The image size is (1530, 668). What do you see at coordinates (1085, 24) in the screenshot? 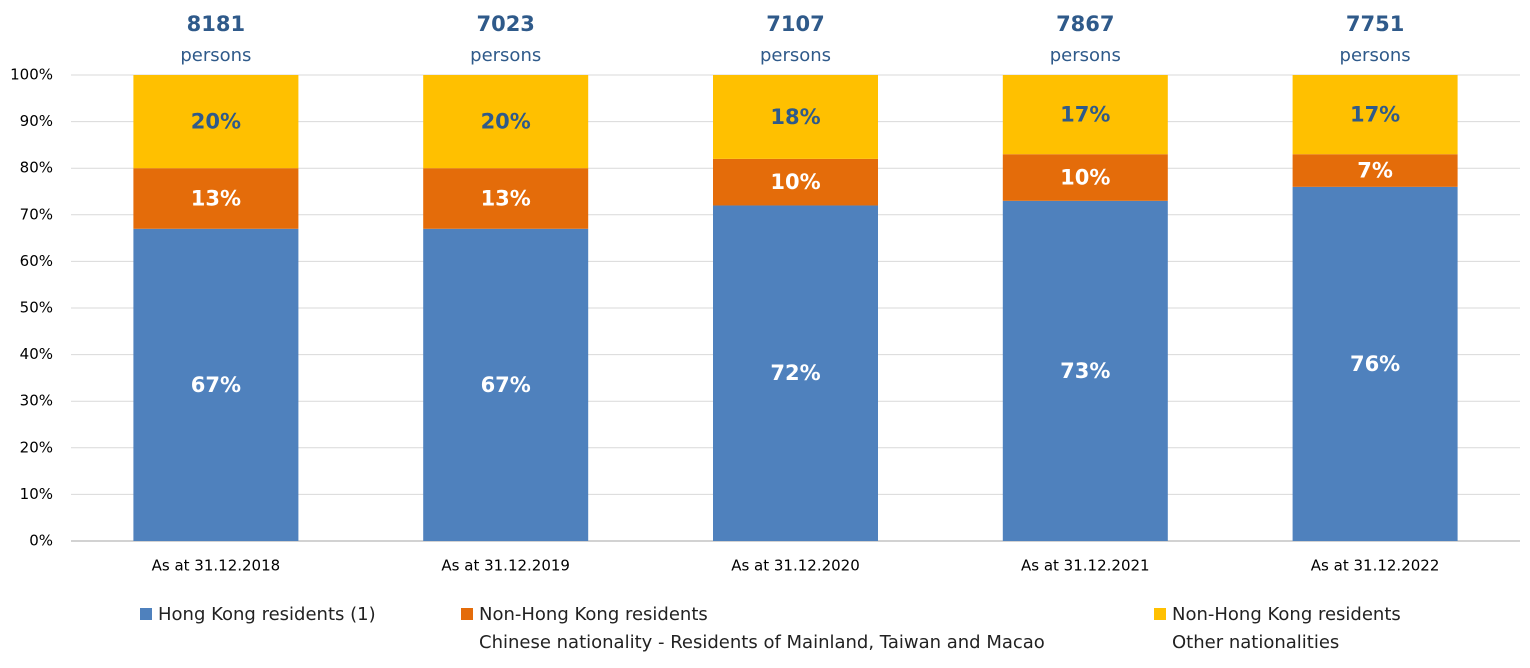
I see `total-label: 7867` at bounding box center [1085, 24].